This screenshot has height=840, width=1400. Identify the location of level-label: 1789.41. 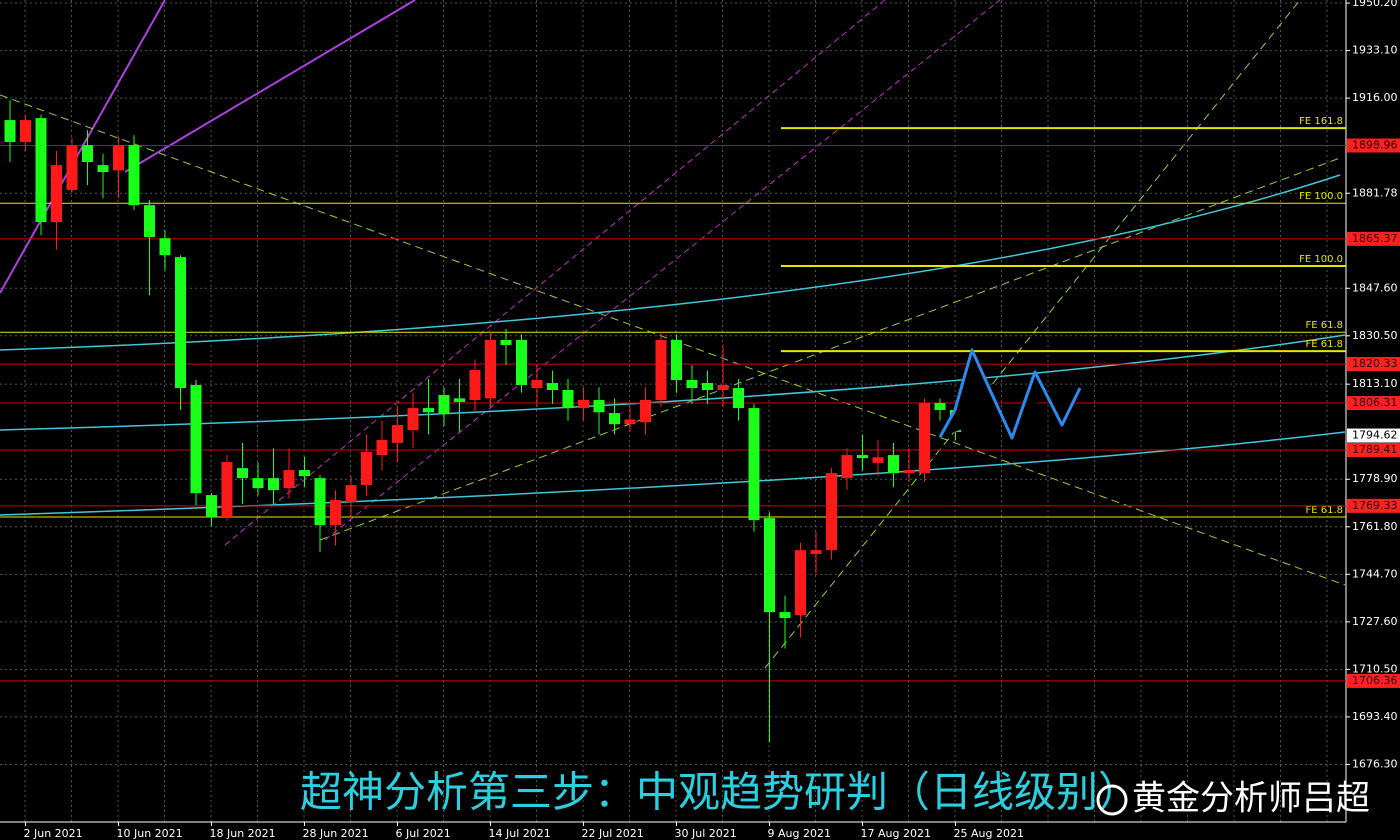
(1375, 449).